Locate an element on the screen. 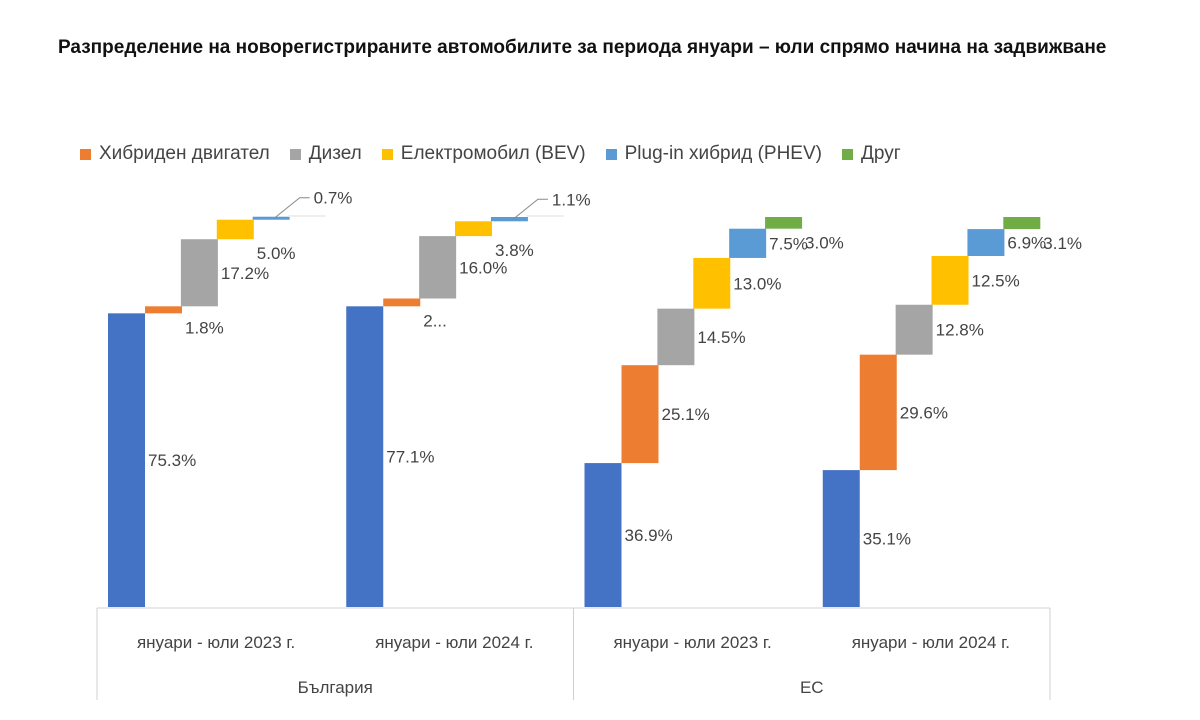  data-label: 1.8% is located at coordinates (204, 327).